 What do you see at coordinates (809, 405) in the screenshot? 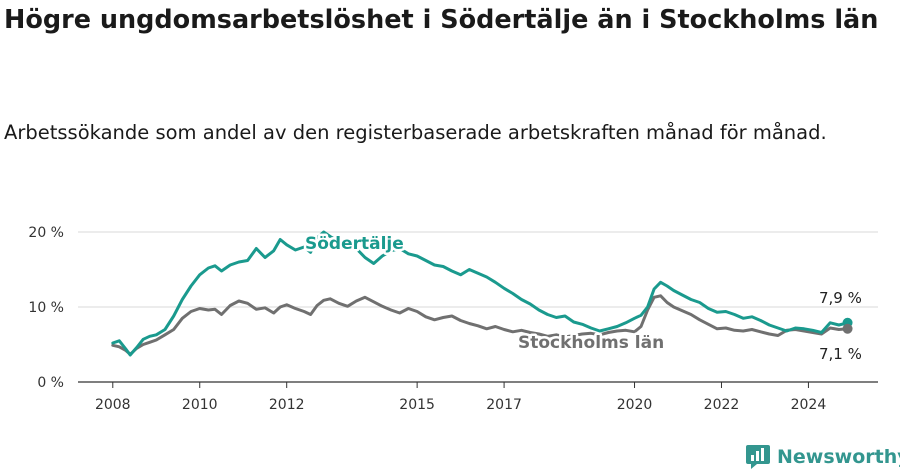
I see `x-tick-label: 2024` at bounding box center [809, 405].